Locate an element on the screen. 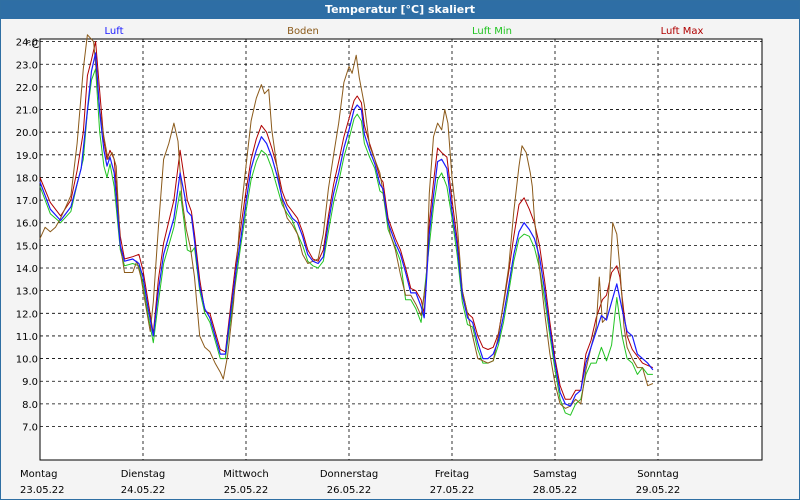 The image size is (800, 500). legend-item: Luft Max is located at coordinates (682, 31).